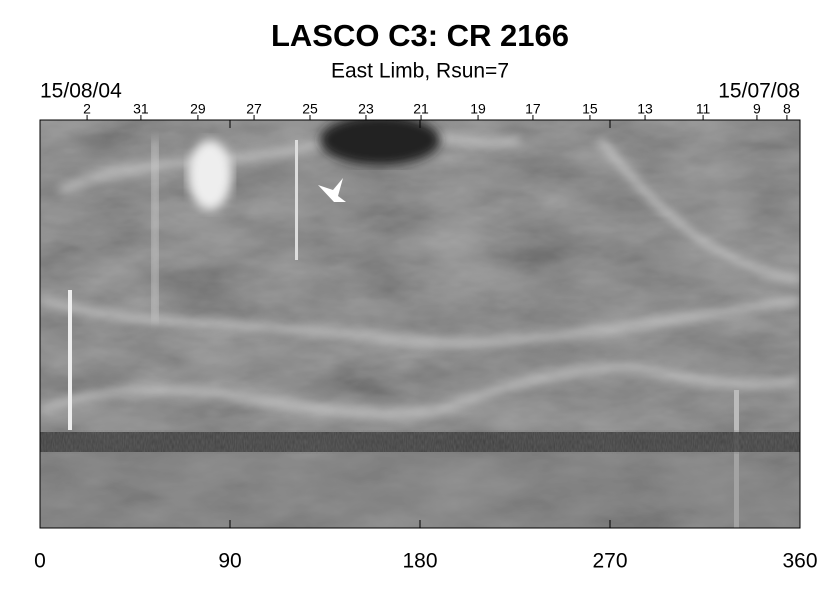  I want to click on x2-tick-label: 29, so click(198, 109).